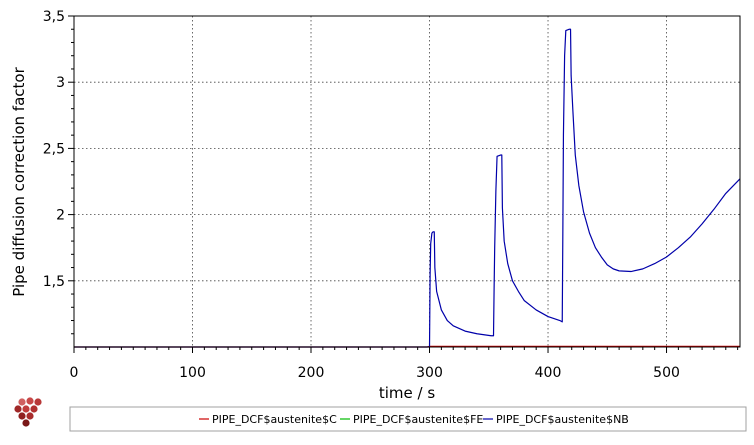 This screenshot has height=445, width=754. Describe the element at coordinates (429, 373) in the screenshot. I see `x-tick-label: 300` at that location.